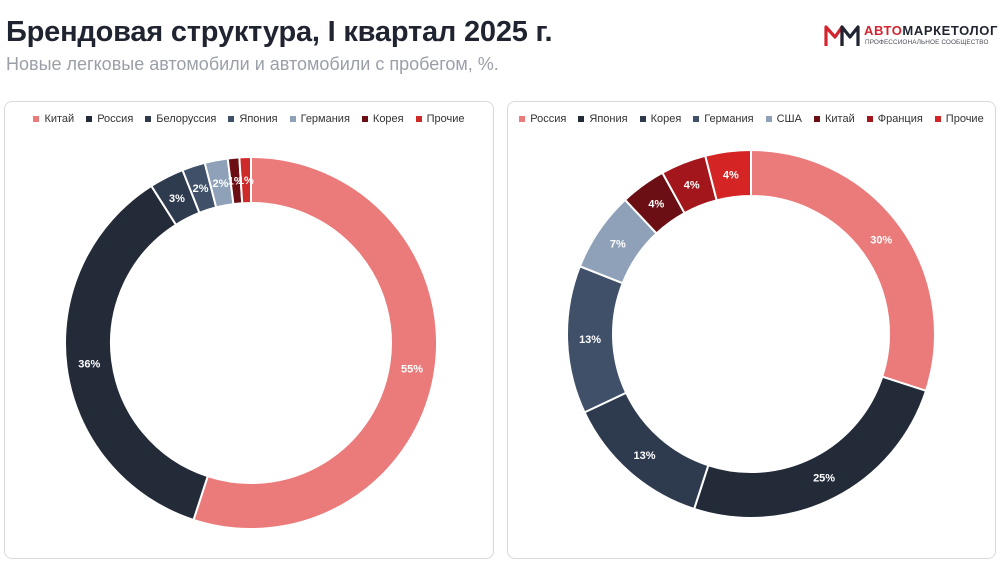 The image size is (1000, 563). I want to click on legend-entry: США, so click(783, 119).